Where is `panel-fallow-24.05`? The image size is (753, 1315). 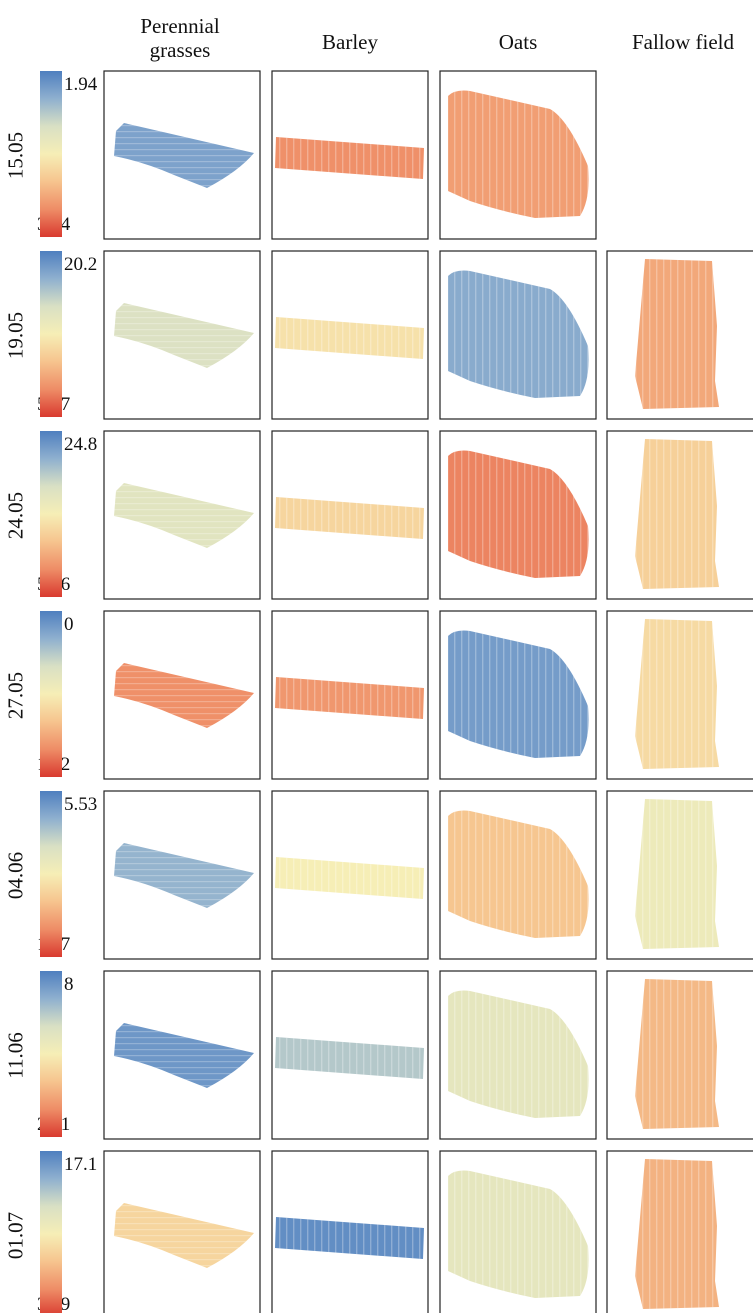 panel-fallow-24.05 is located at coordinates (679, 515).